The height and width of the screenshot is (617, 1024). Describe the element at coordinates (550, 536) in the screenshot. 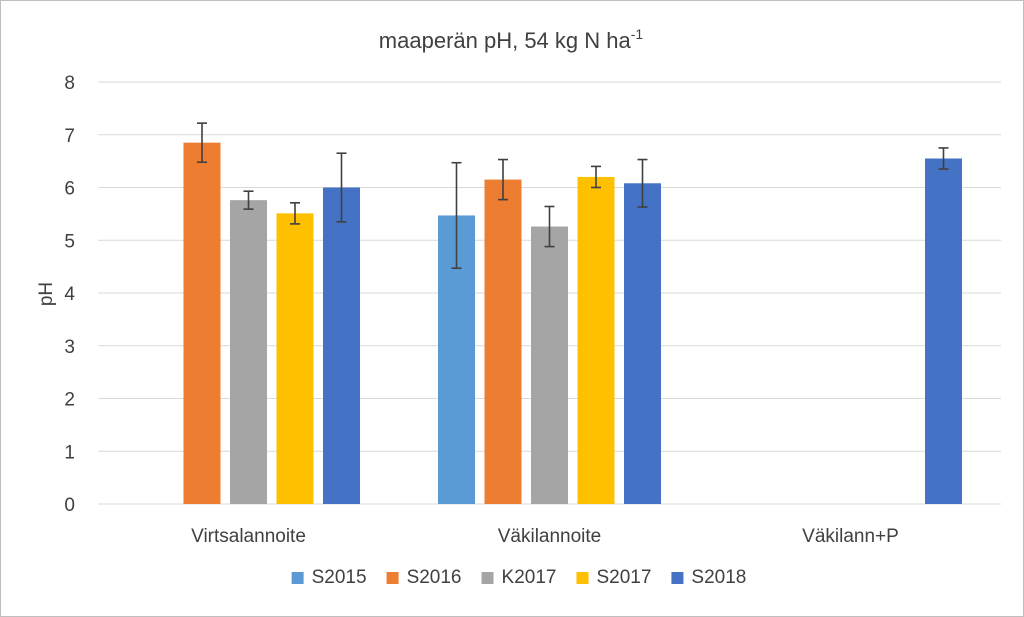

I see `x-category-label: Väkilannoite` at that location.